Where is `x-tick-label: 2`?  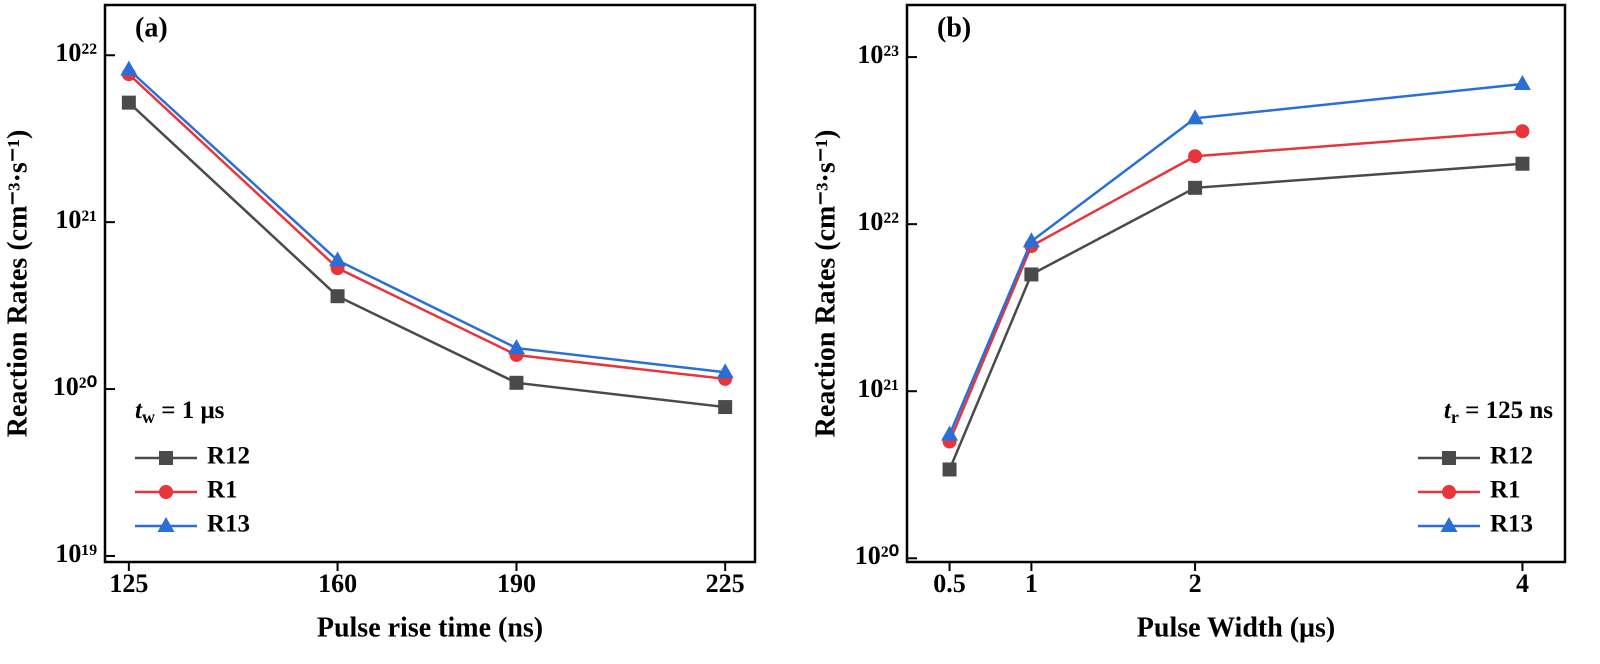
x-tick-label: 2 is located at coordinates (1195, 583).